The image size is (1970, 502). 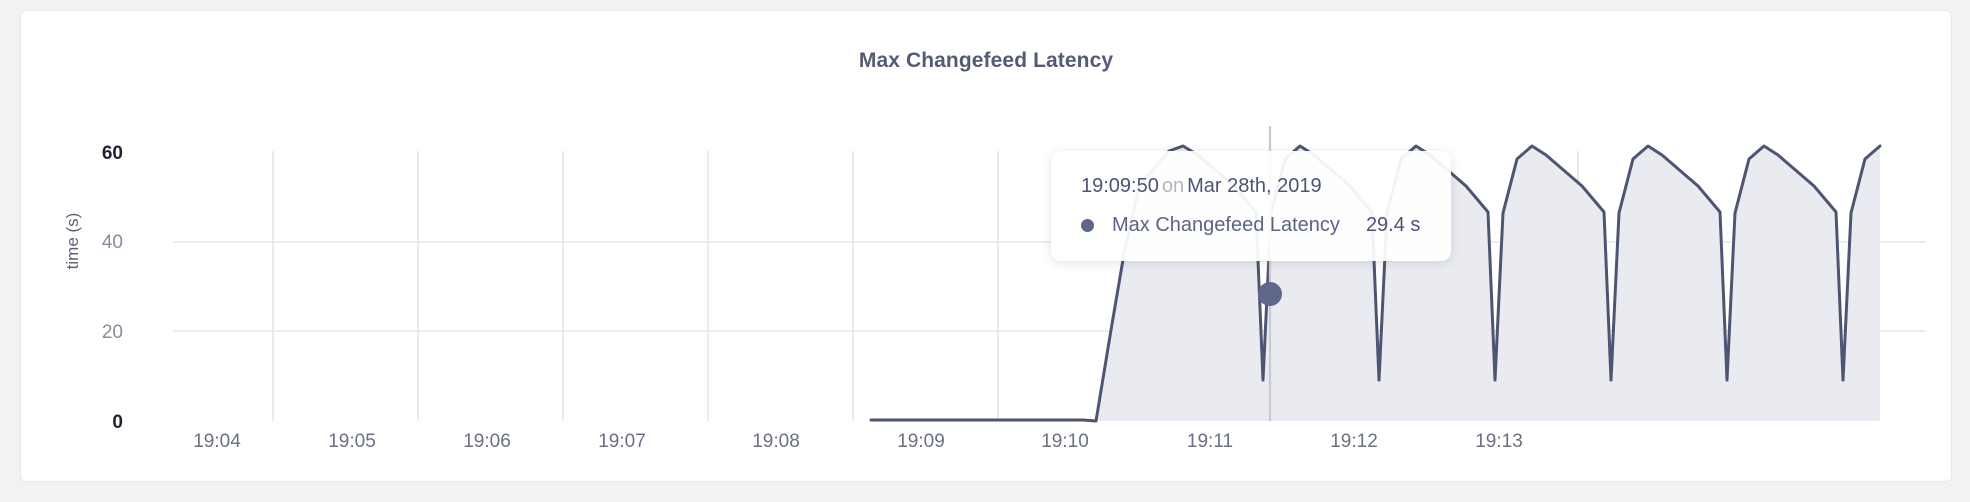 I want to click on tooltip-date: Mar 28th, 2019, so click(x=1254, y=186).